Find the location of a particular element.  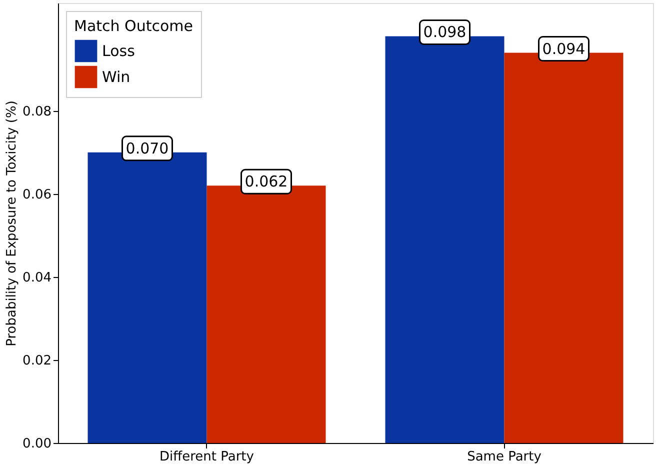

y-tick-label: 0.08 is located at coordinates (37, 112).